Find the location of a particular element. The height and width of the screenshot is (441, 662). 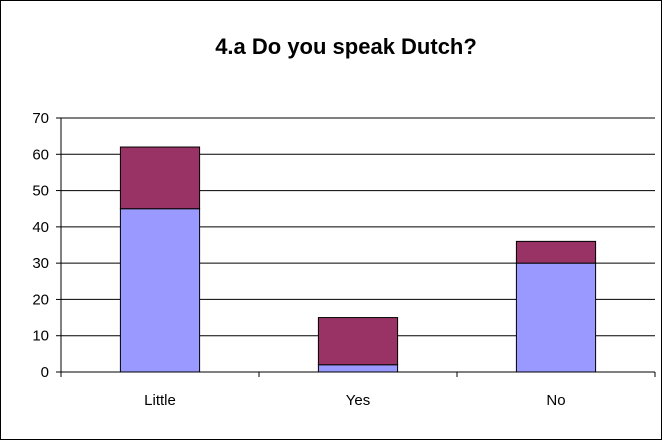

y-tick-label: 60 is located at coordinates (40, 154).